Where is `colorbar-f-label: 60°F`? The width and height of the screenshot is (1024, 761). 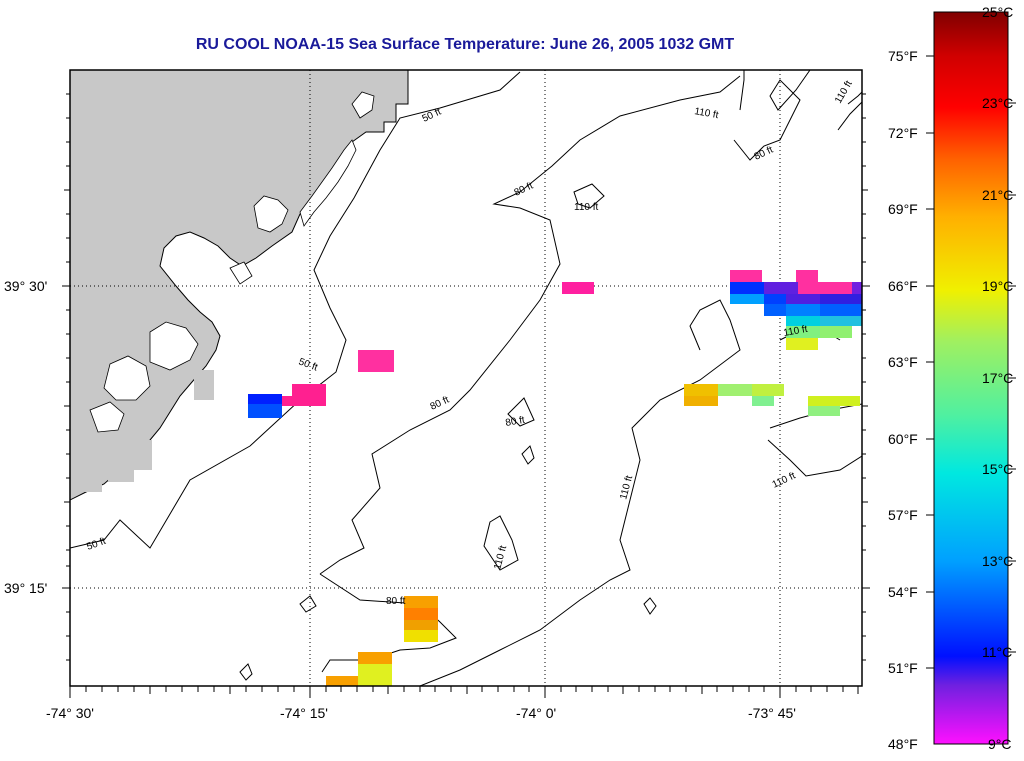 colorbar-f-label: 60°F is located at coordinates (903, 439).